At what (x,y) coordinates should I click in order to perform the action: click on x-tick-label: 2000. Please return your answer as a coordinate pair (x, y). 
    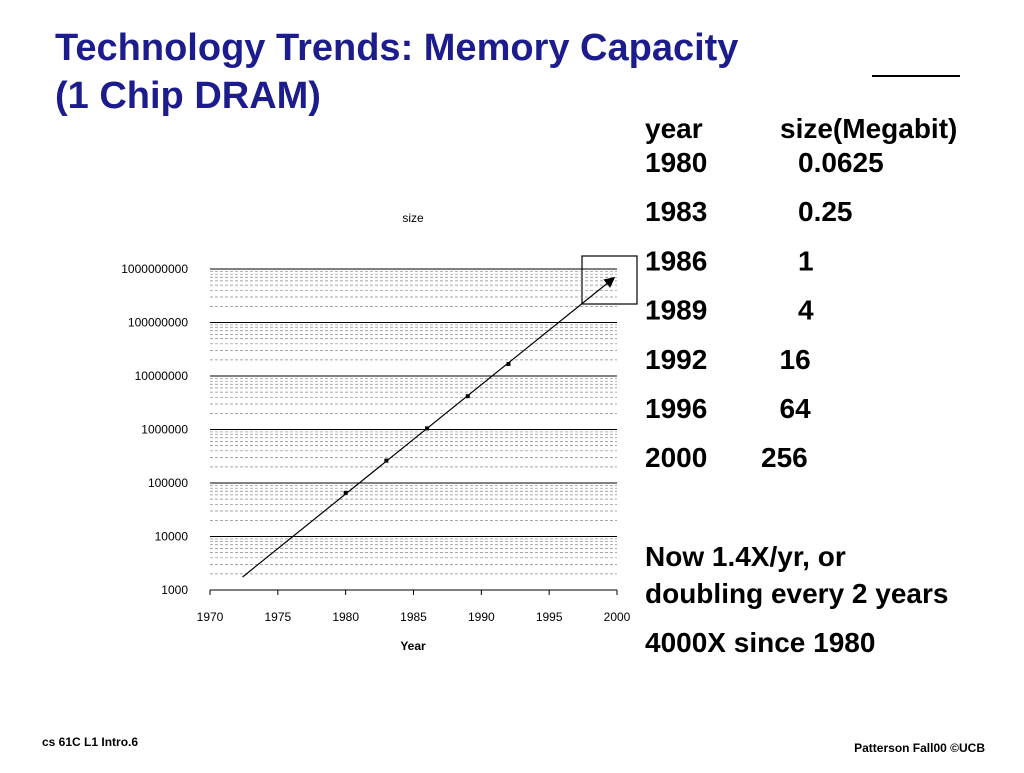
    Looking at the image, I should click on (617, 617).